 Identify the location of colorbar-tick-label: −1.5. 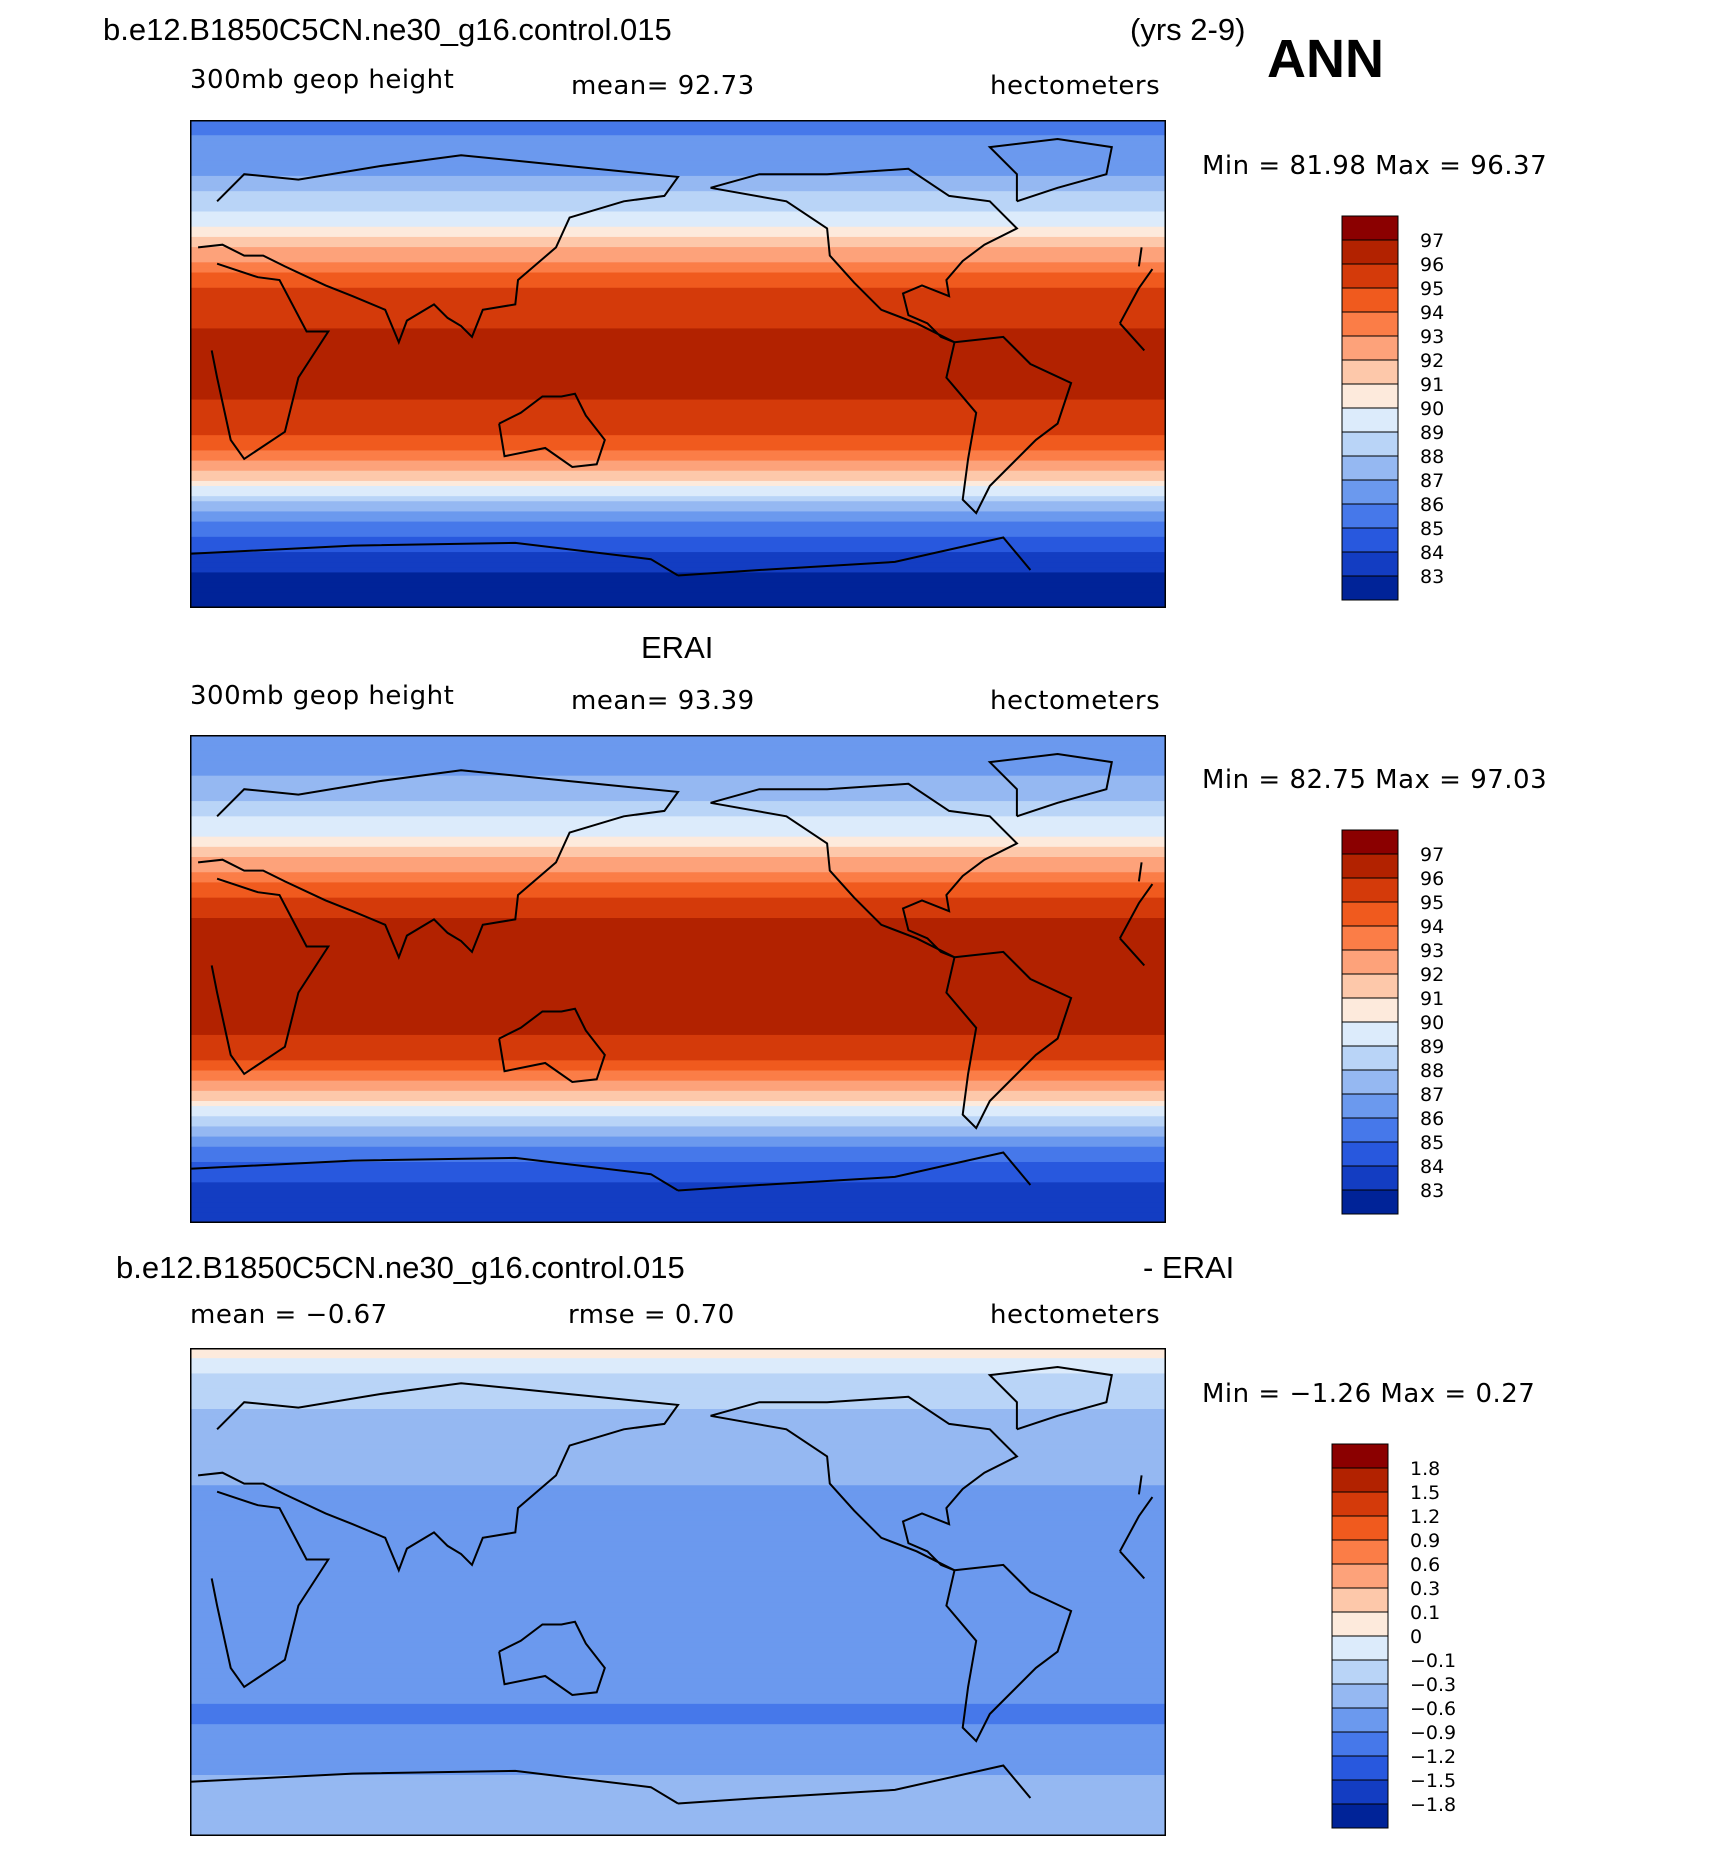
(1433, 1781).